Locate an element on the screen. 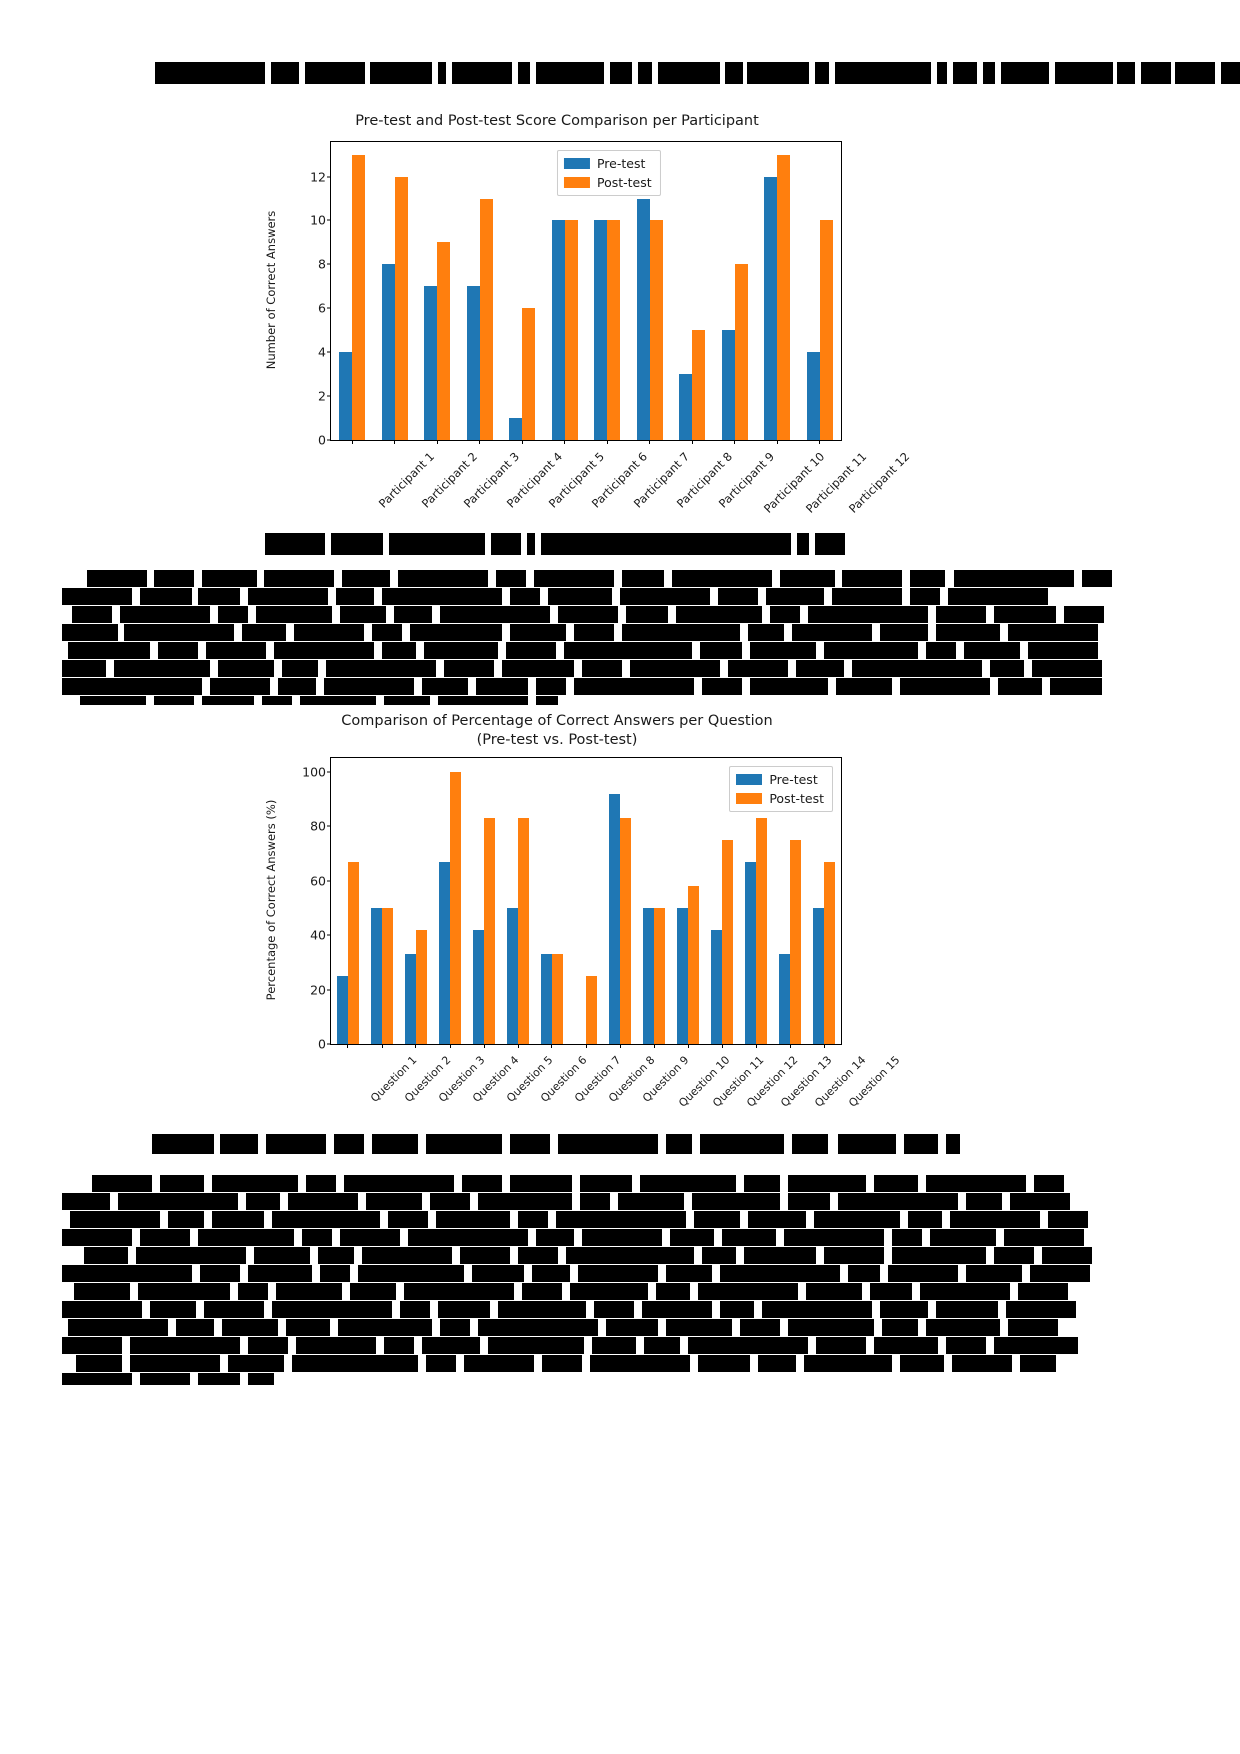 Image resolution: width=1240 pixels, height=1754 pixels. y-axis-tick-label: 10 is located at coordinates (318, 220).